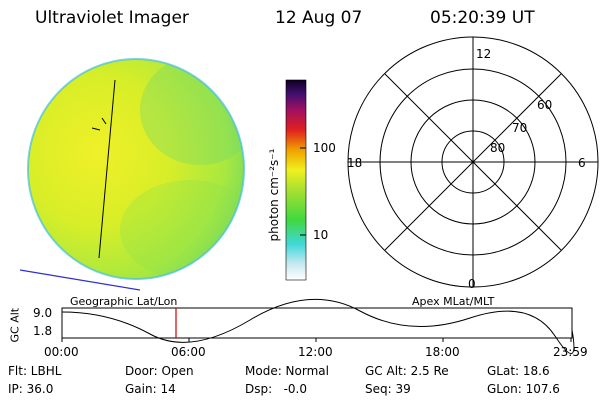  Describe the element at coordinates (276, 389) in the screenshot. I see `info-dsp: Dsp: -0.0` at that location.